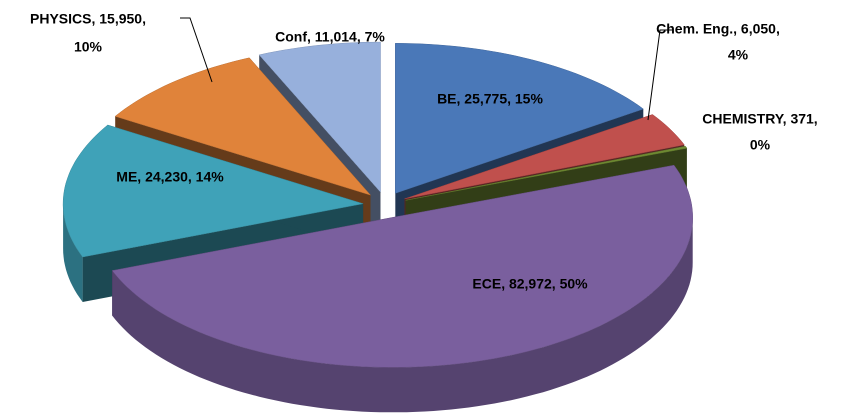 The width and height of the screenshot is (848, 419). Describe the element at coordinates (490, 99) in the screenshot. I see `data-label: BE, 25,775, 15%` at that location.